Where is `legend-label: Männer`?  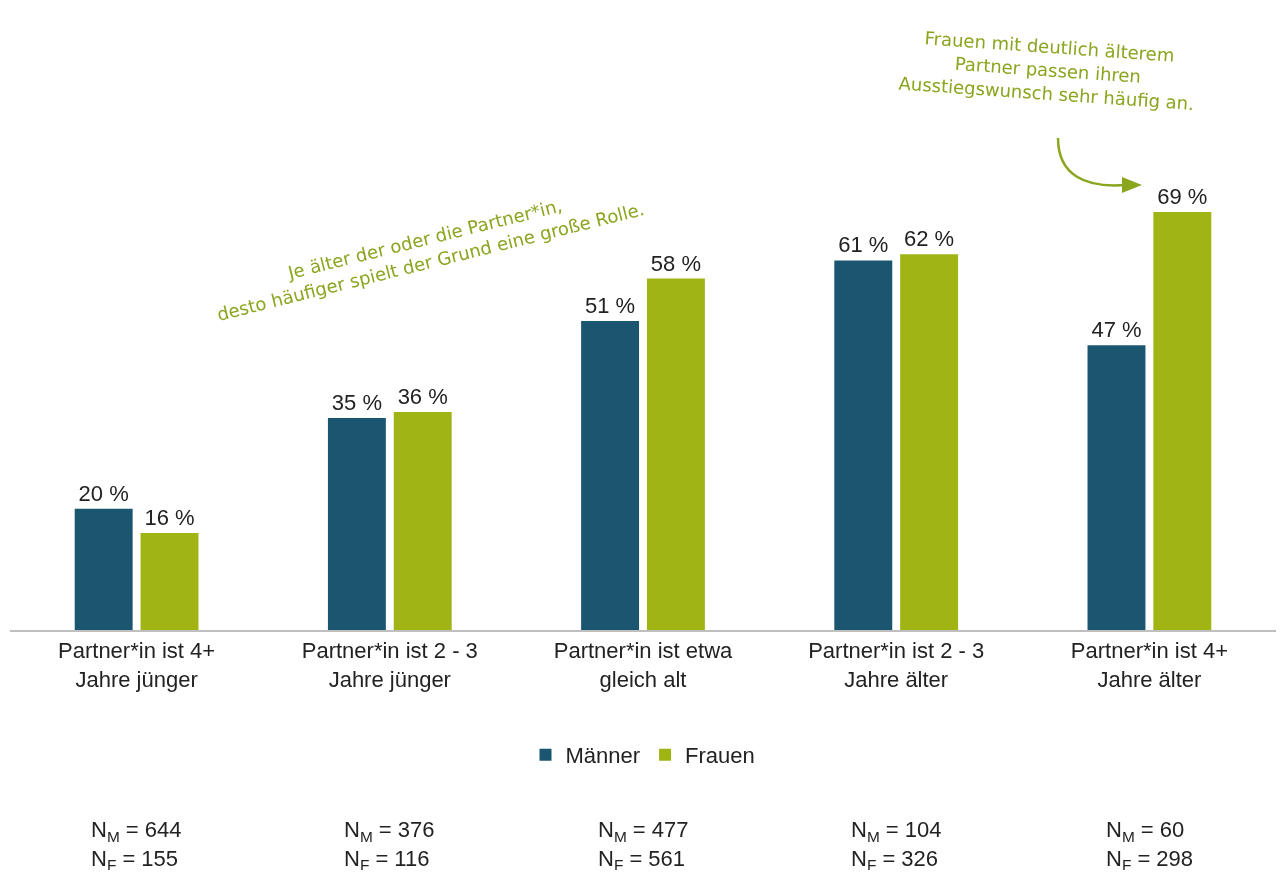
legend-label: Männer is located at coordinates (603, 756).